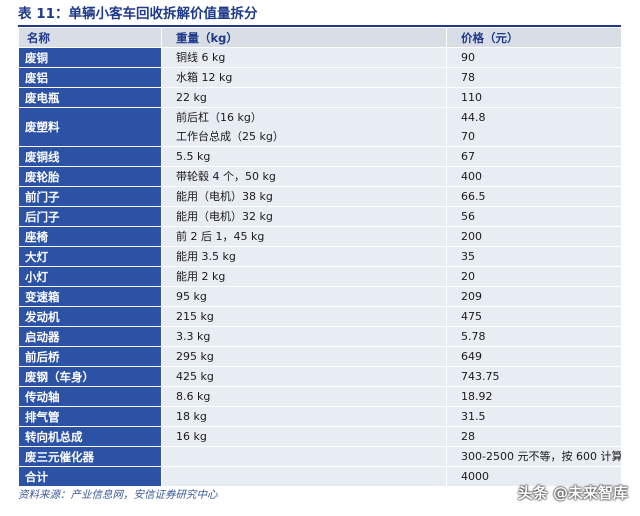 The image size is (640, 516). Describe the element at coordinates (534, 77) in the screenshot. I see `price-cell: 78` at that location.